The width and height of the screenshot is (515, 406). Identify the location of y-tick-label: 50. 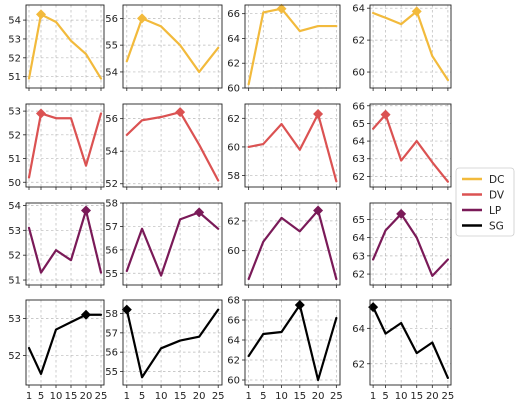
(14, 183).